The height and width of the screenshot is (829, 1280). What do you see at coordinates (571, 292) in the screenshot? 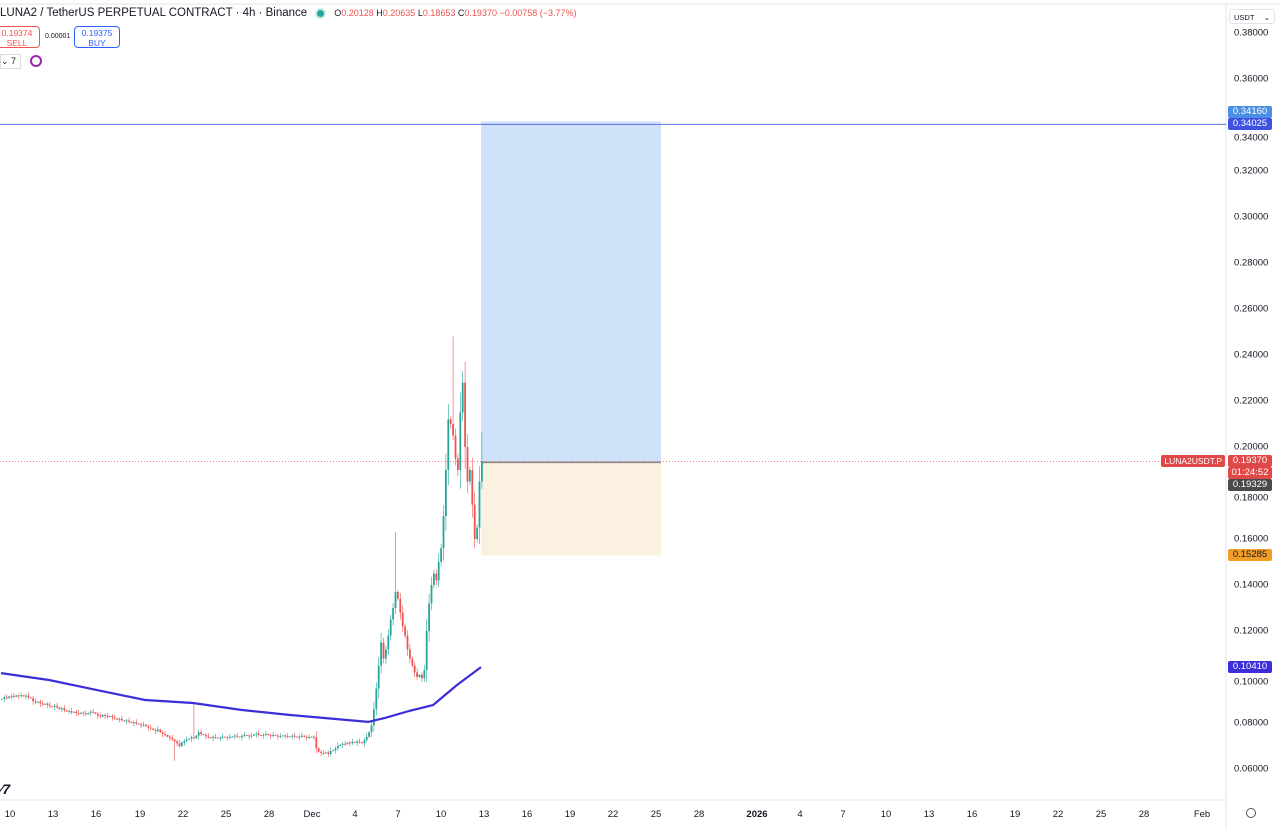
I see `target-zone` at bounding box center [571, 292].